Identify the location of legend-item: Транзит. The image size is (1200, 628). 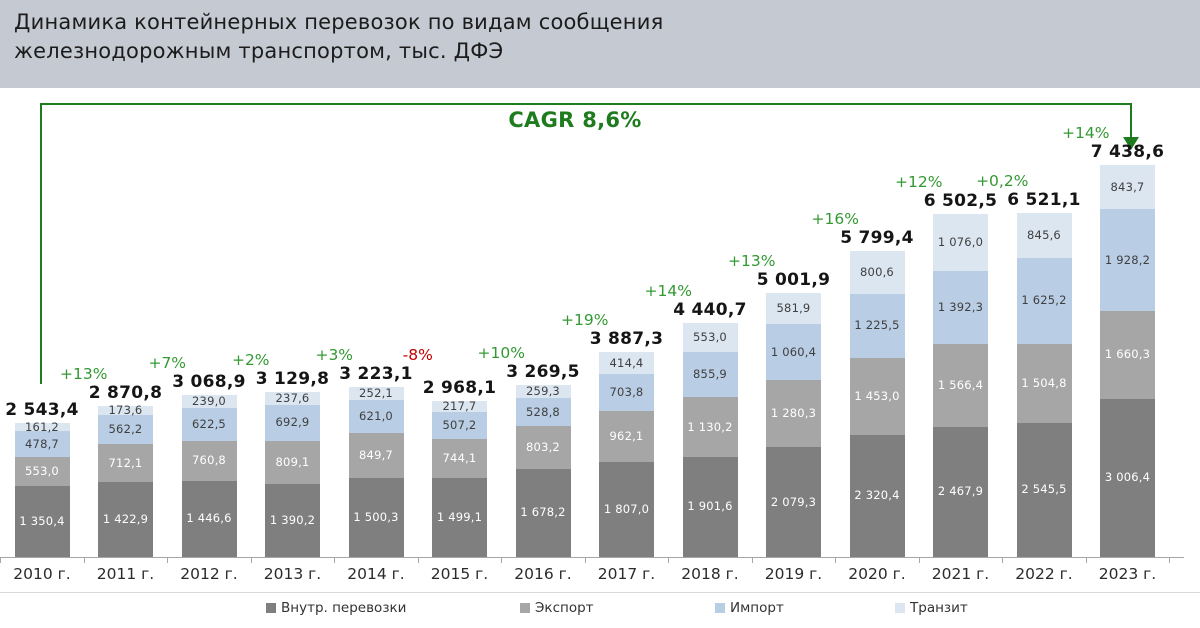
(931, 608).